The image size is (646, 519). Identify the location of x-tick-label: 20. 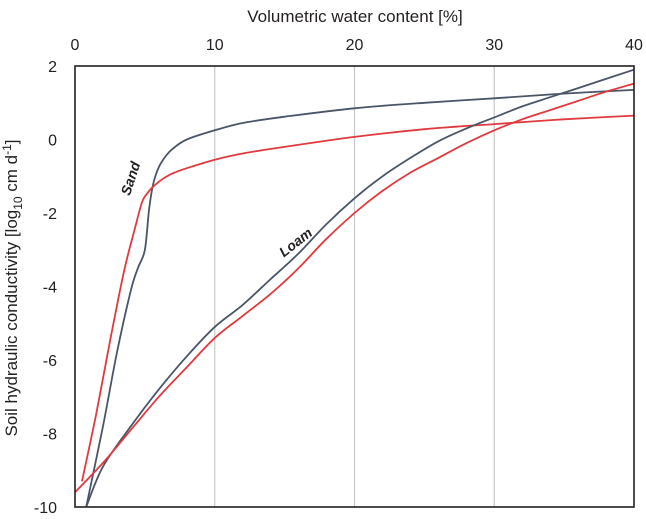
(355, 45).